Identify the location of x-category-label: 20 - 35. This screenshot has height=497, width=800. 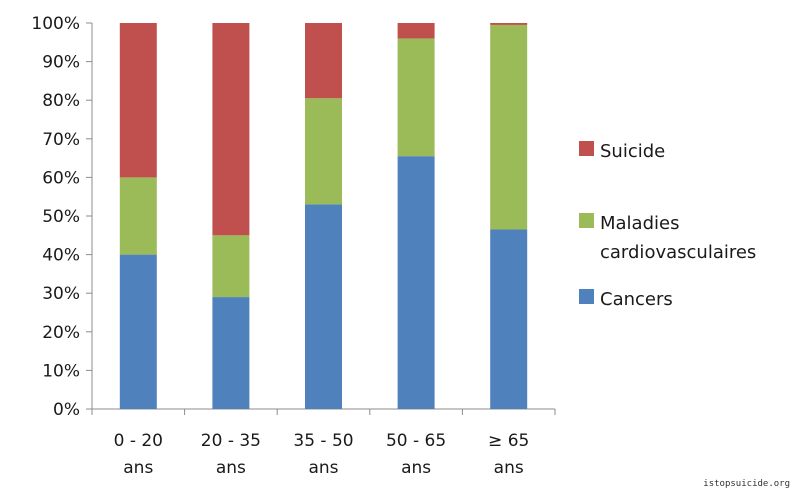
(231, 441).